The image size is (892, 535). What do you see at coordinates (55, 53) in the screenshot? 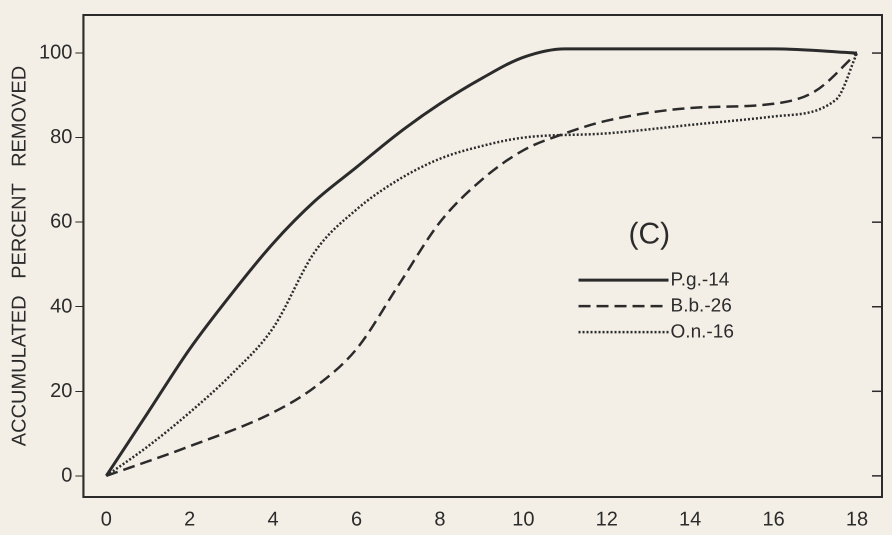
I see `y-tick-label: 100` at bounding box center [55, 53].